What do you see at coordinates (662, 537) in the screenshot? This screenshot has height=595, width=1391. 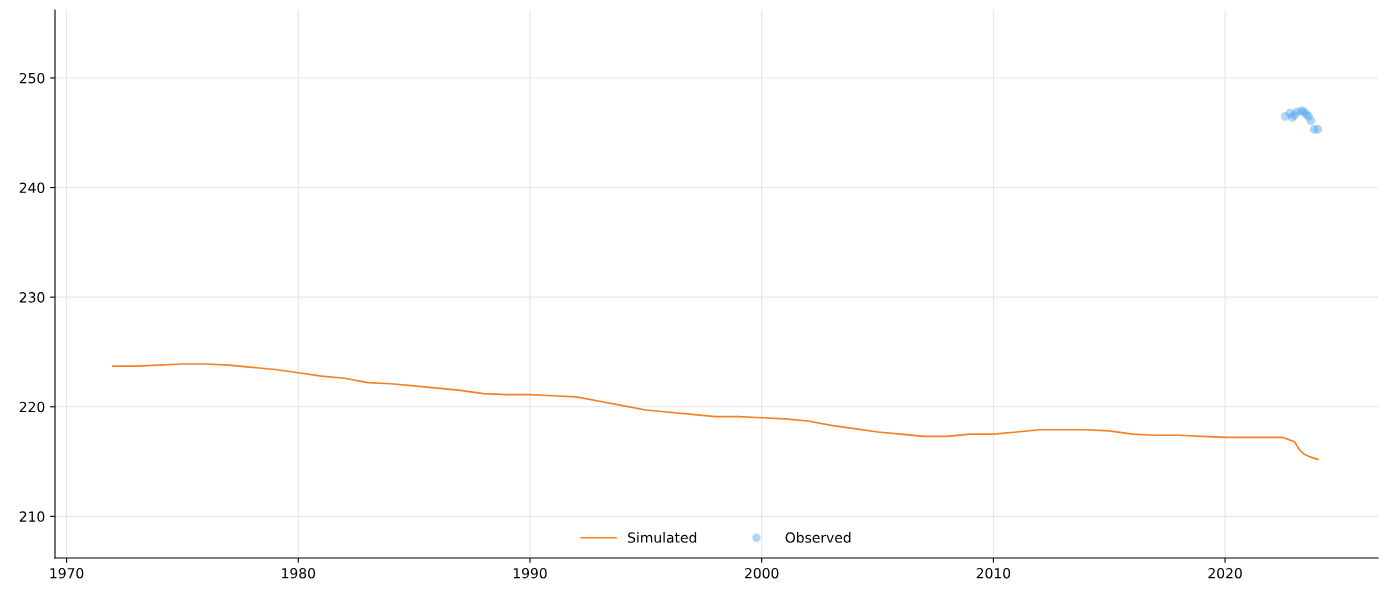 I see `legend-label: Simulated` at bounding box center [662, 537].